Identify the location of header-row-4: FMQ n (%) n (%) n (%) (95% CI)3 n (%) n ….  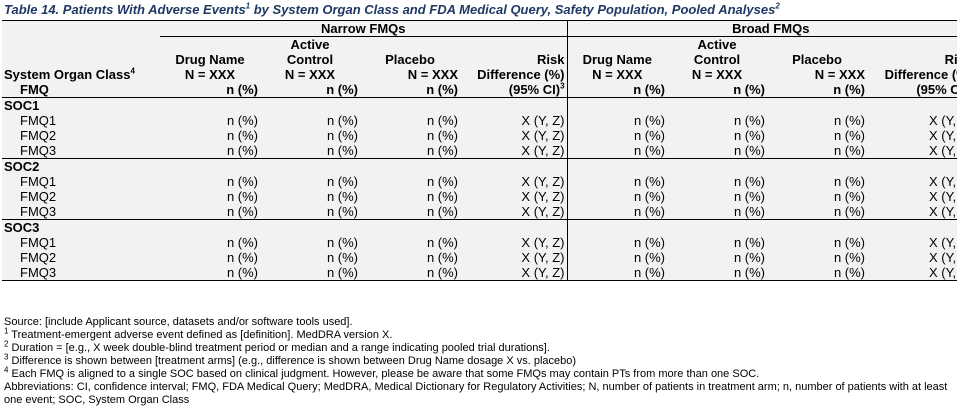
(479, 90).